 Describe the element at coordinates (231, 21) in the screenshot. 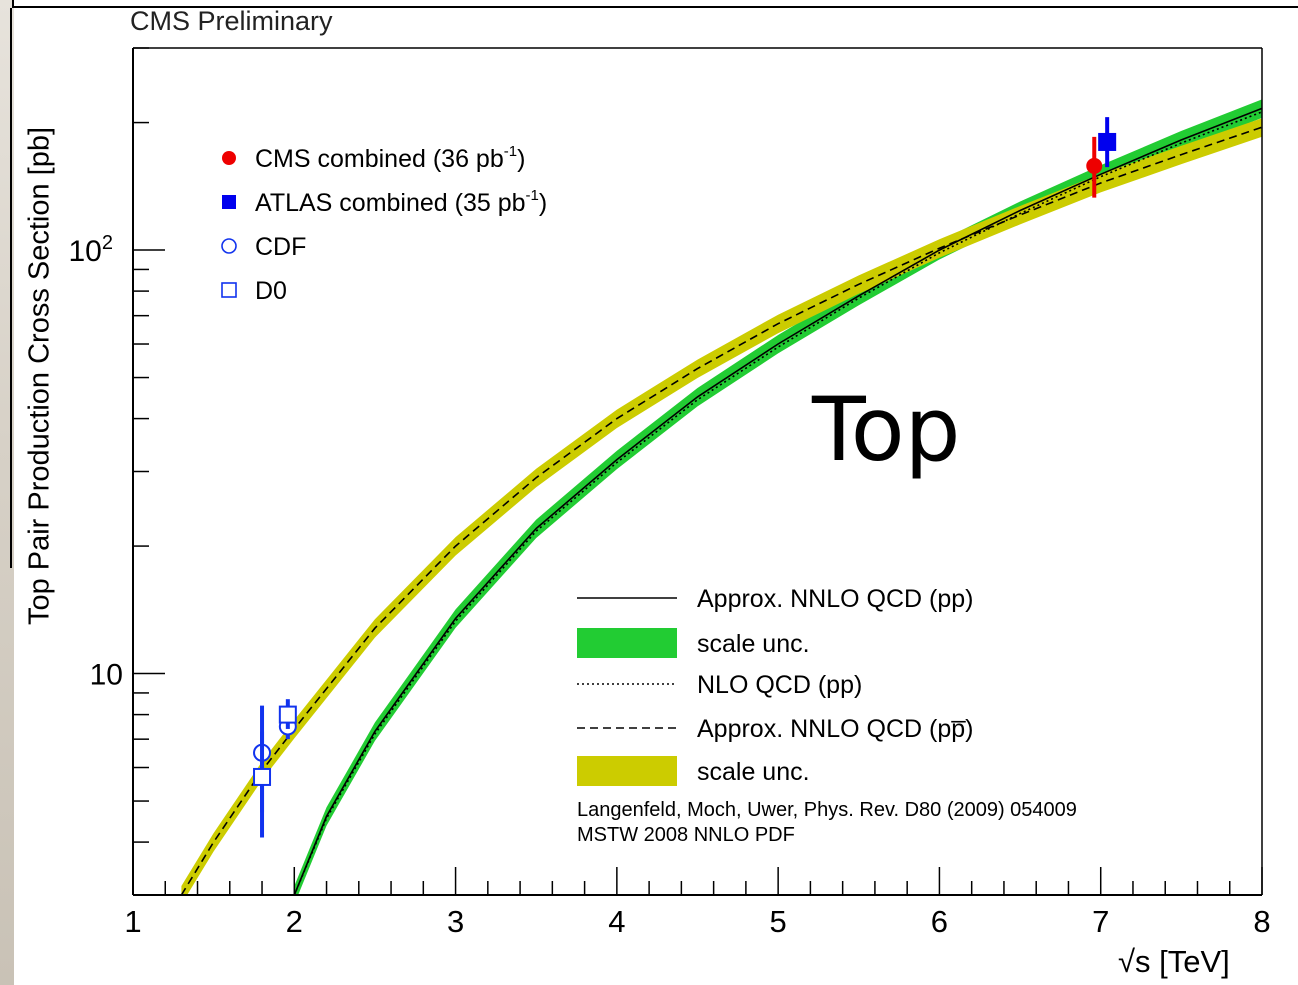

I see `header-label: CMS Preliminary` at that location.